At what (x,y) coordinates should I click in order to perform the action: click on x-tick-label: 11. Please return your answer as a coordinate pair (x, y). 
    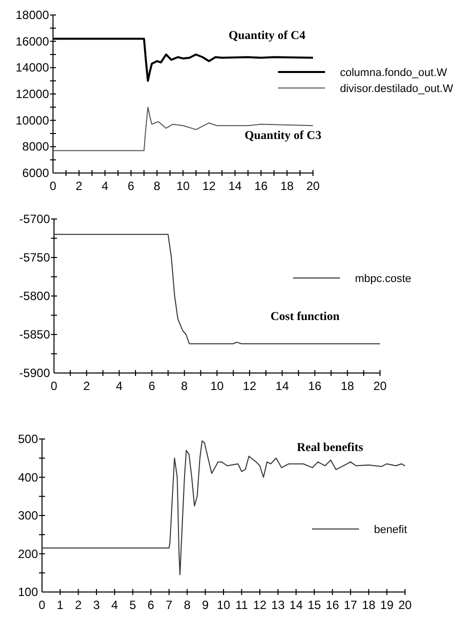
    Looking at the image, I should click on (241, 605).